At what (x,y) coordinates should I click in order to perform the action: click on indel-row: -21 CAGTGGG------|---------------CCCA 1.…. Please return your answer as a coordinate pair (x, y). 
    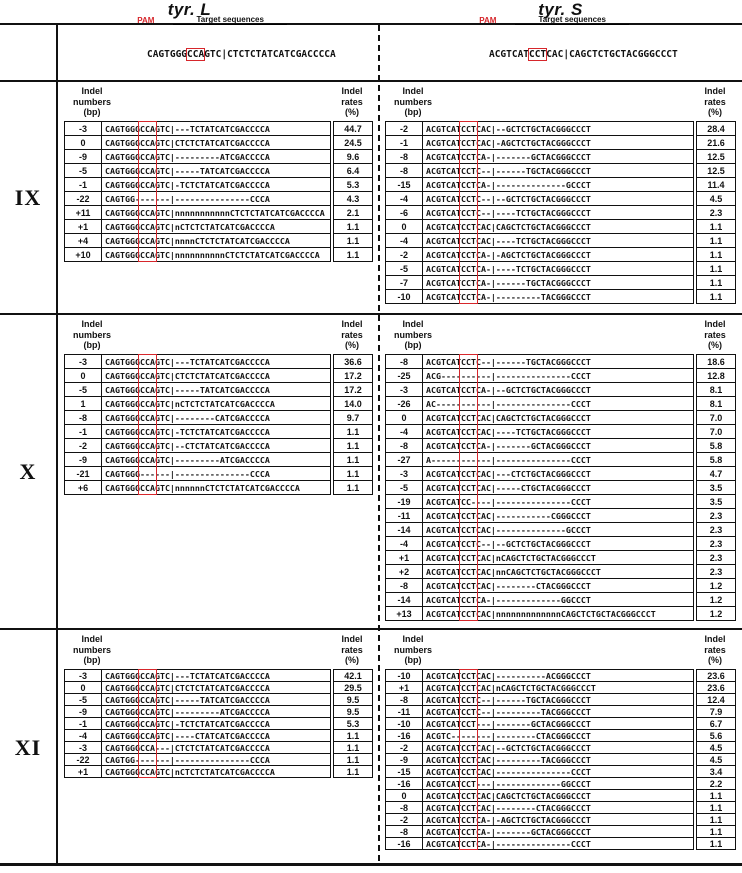
    Looking at the image, I should click on (218, 473).